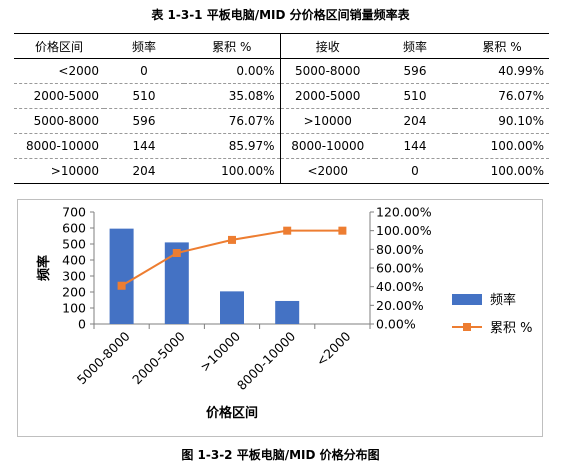  What do you see at coordinates (327, 121) in the screenshot?
I see `cell-bin: >10000` at bounding box center [327, 121].